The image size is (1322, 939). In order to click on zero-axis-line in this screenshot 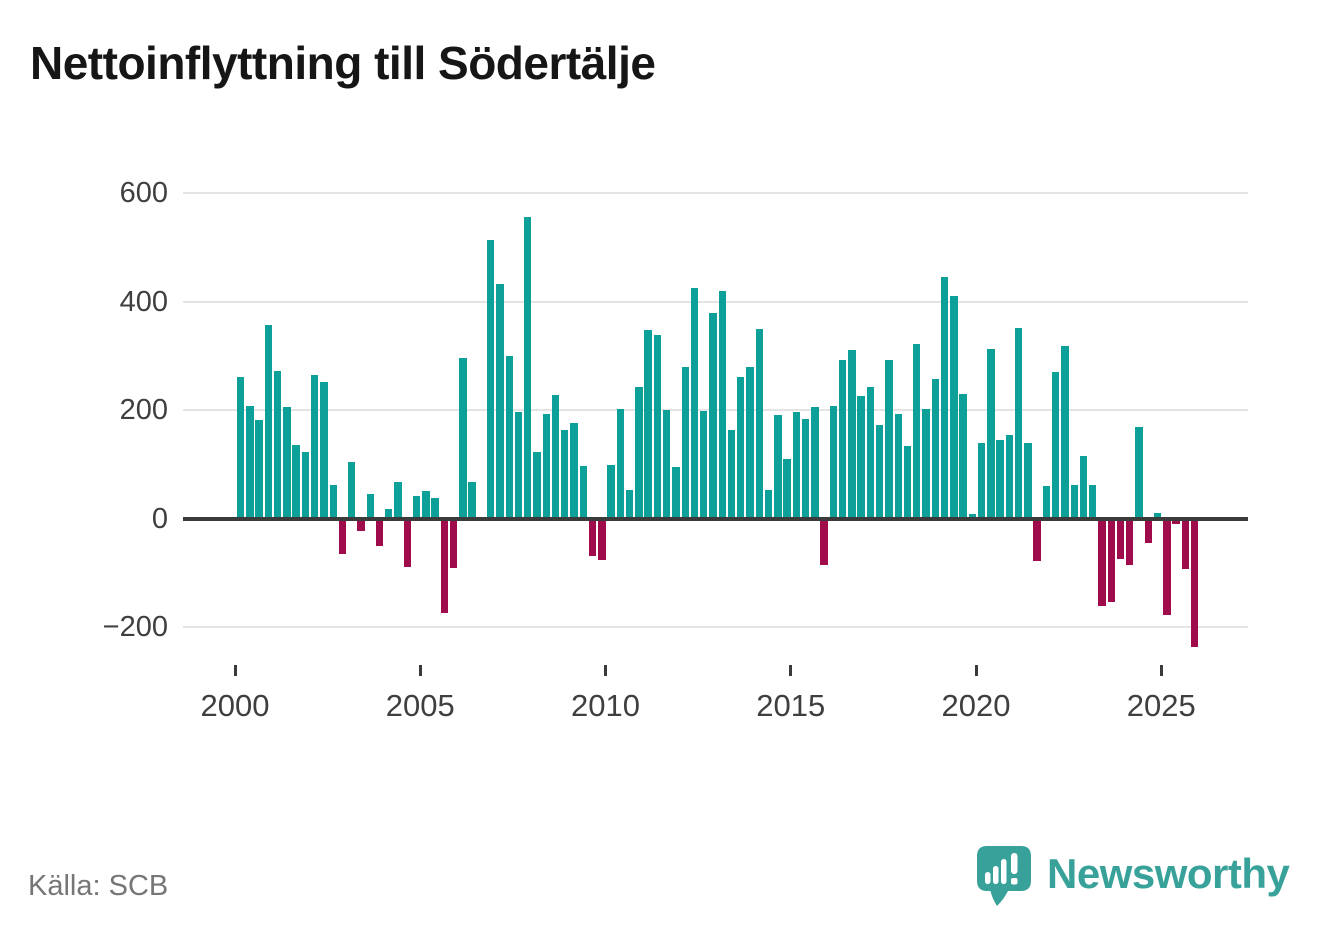, I will do `click(715, 518)`.